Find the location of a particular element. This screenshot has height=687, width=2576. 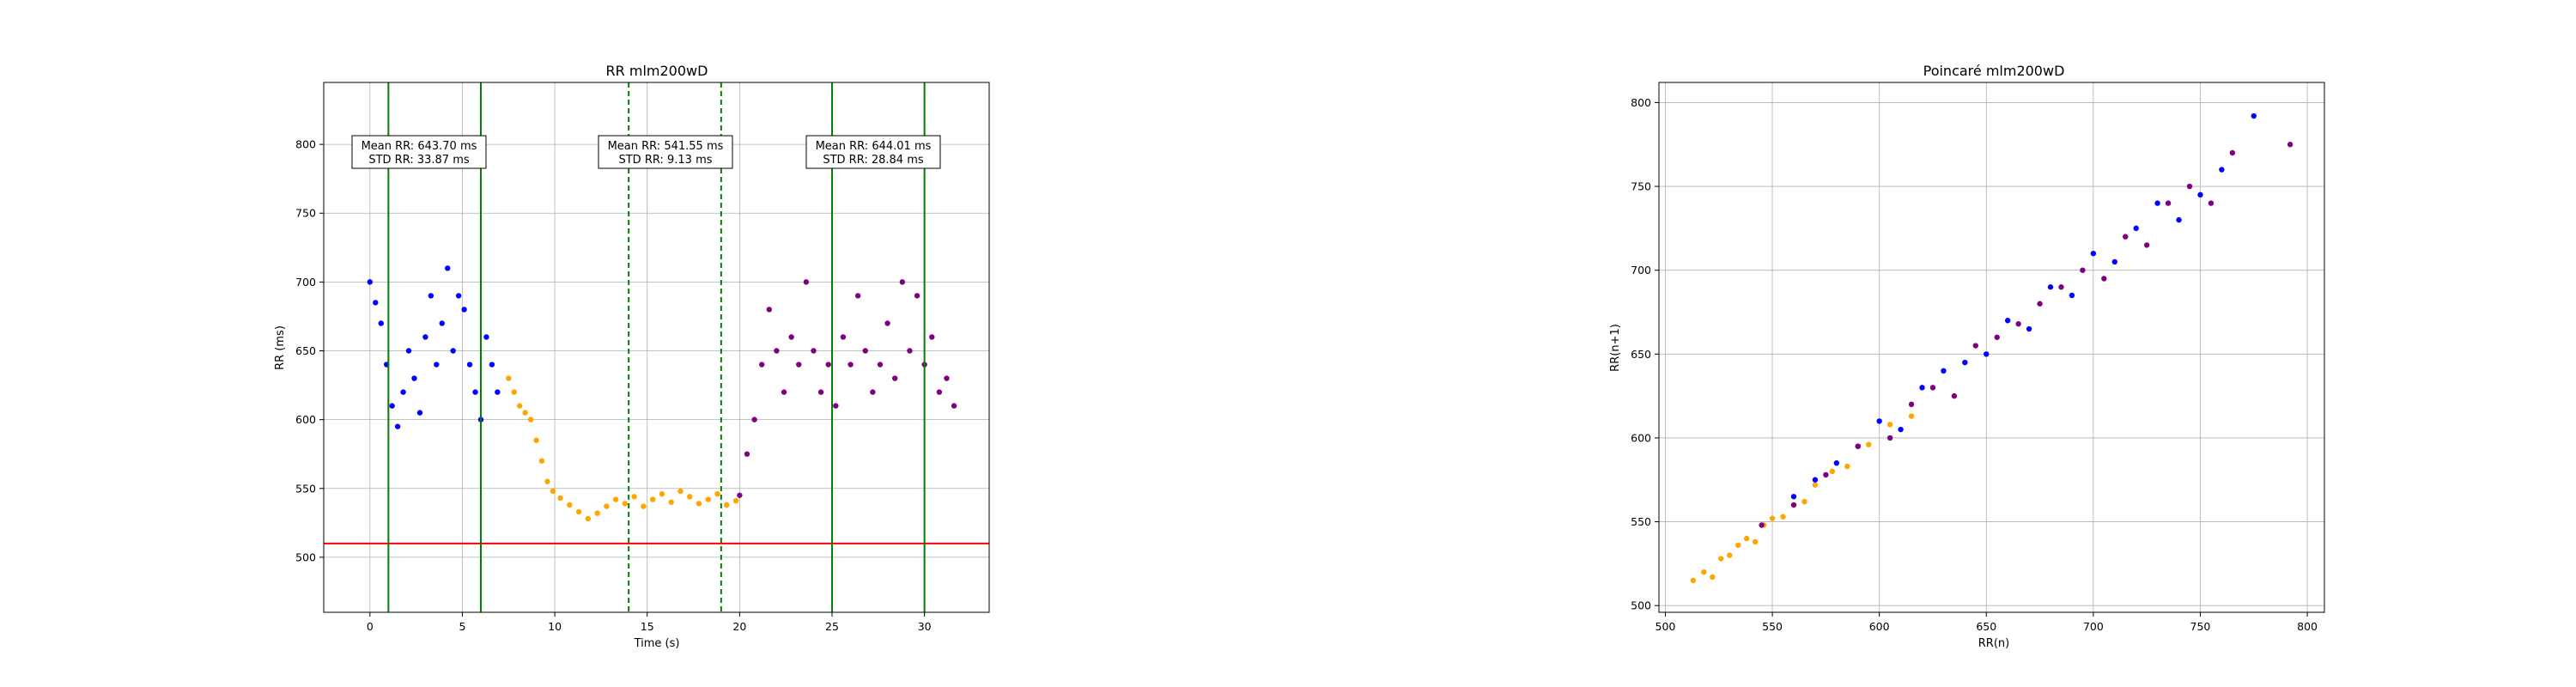

poincare-y-axis-label: RR(n+1) is located at coordinates (1616, 348).